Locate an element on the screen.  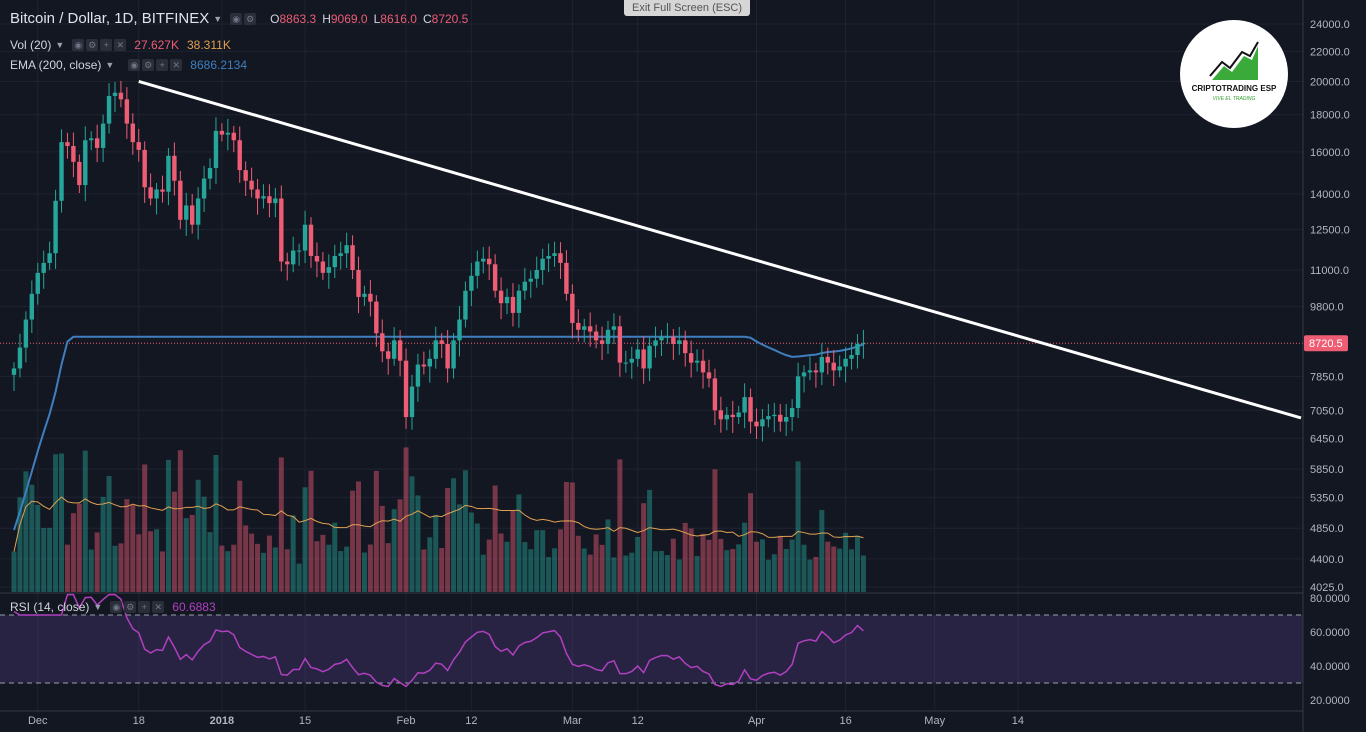
volume-ma-line is located at coordinates (438, 524).